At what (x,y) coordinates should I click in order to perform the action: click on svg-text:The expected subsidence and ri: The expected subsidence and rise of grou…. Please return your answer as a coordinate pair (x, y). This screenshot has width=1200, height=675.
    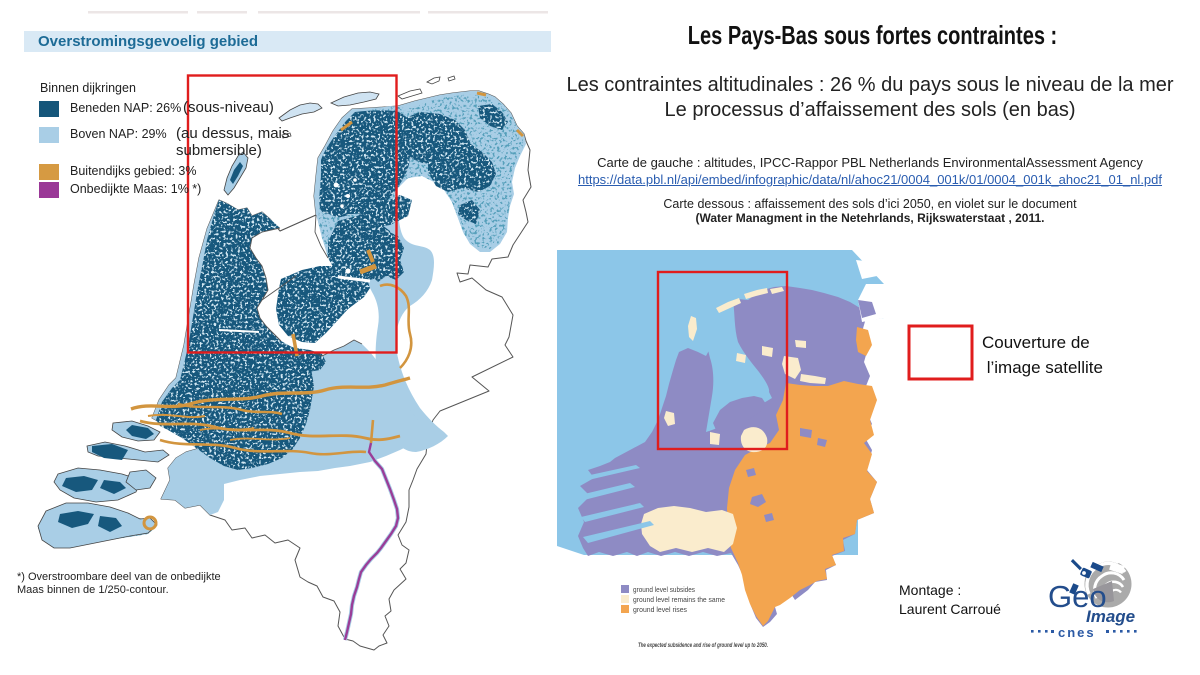
    Looking at the image, I should click on (703, 645).